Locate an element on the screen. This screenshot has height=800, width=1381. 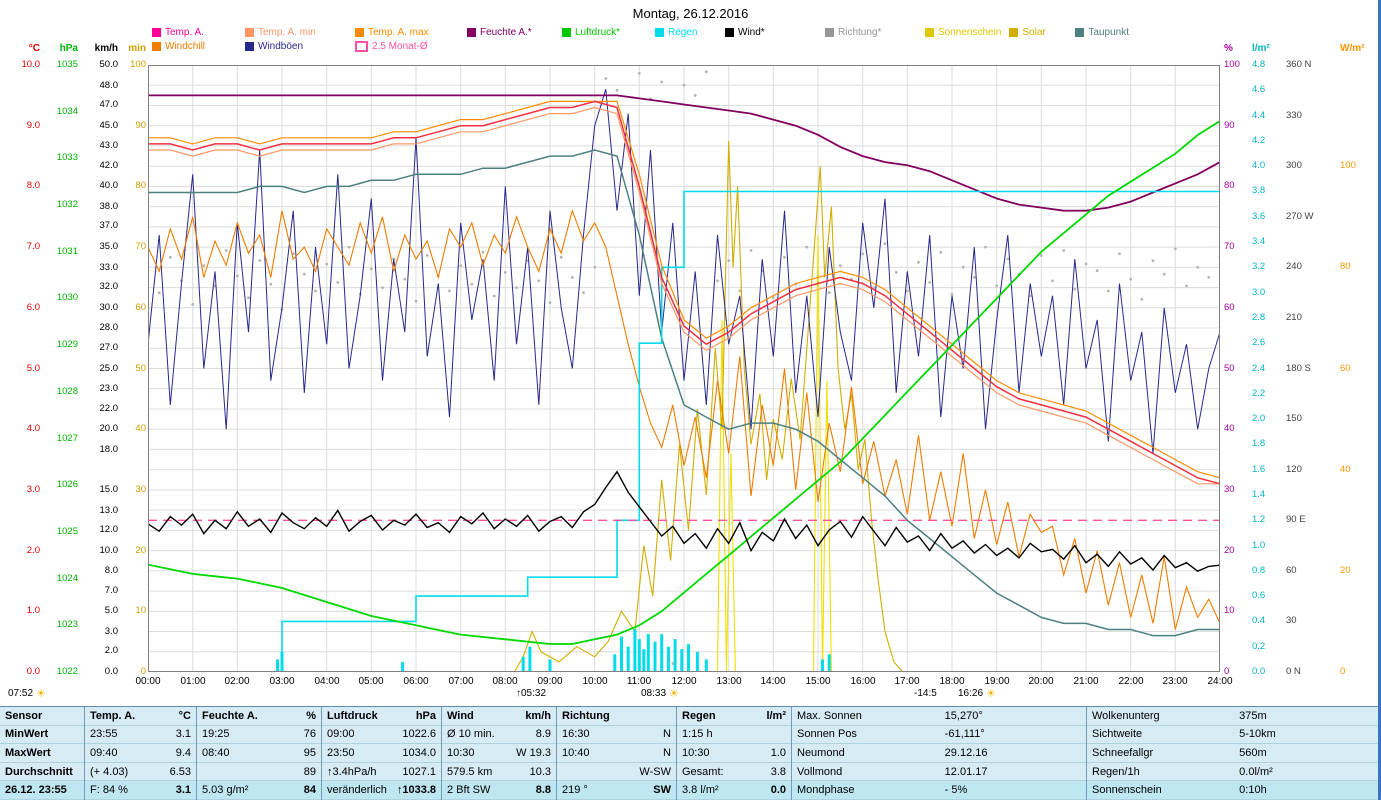
axis-tick-label: 1032 is located at coordinates (67, 204).